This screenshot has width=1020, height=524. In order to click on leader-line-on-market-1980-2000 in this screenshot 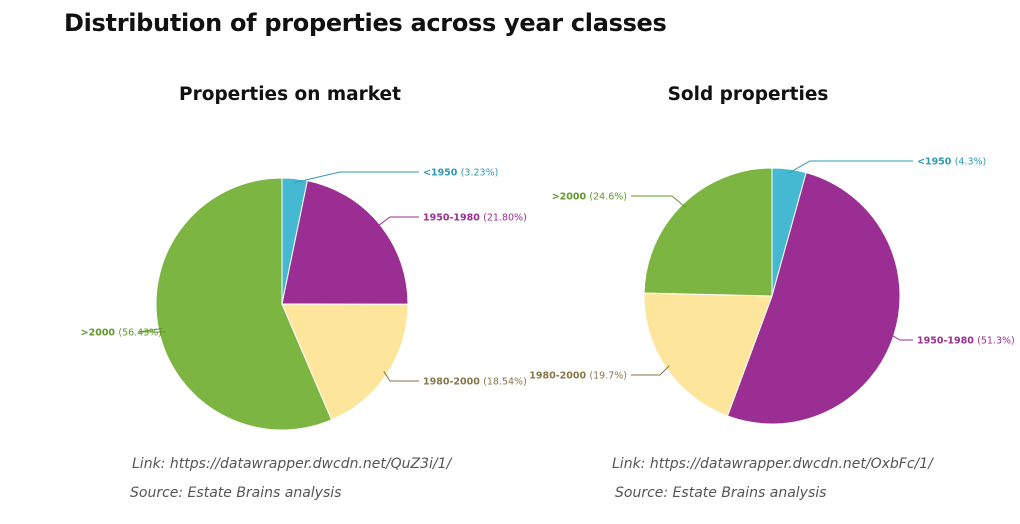, I will do `click(401, 376)`.